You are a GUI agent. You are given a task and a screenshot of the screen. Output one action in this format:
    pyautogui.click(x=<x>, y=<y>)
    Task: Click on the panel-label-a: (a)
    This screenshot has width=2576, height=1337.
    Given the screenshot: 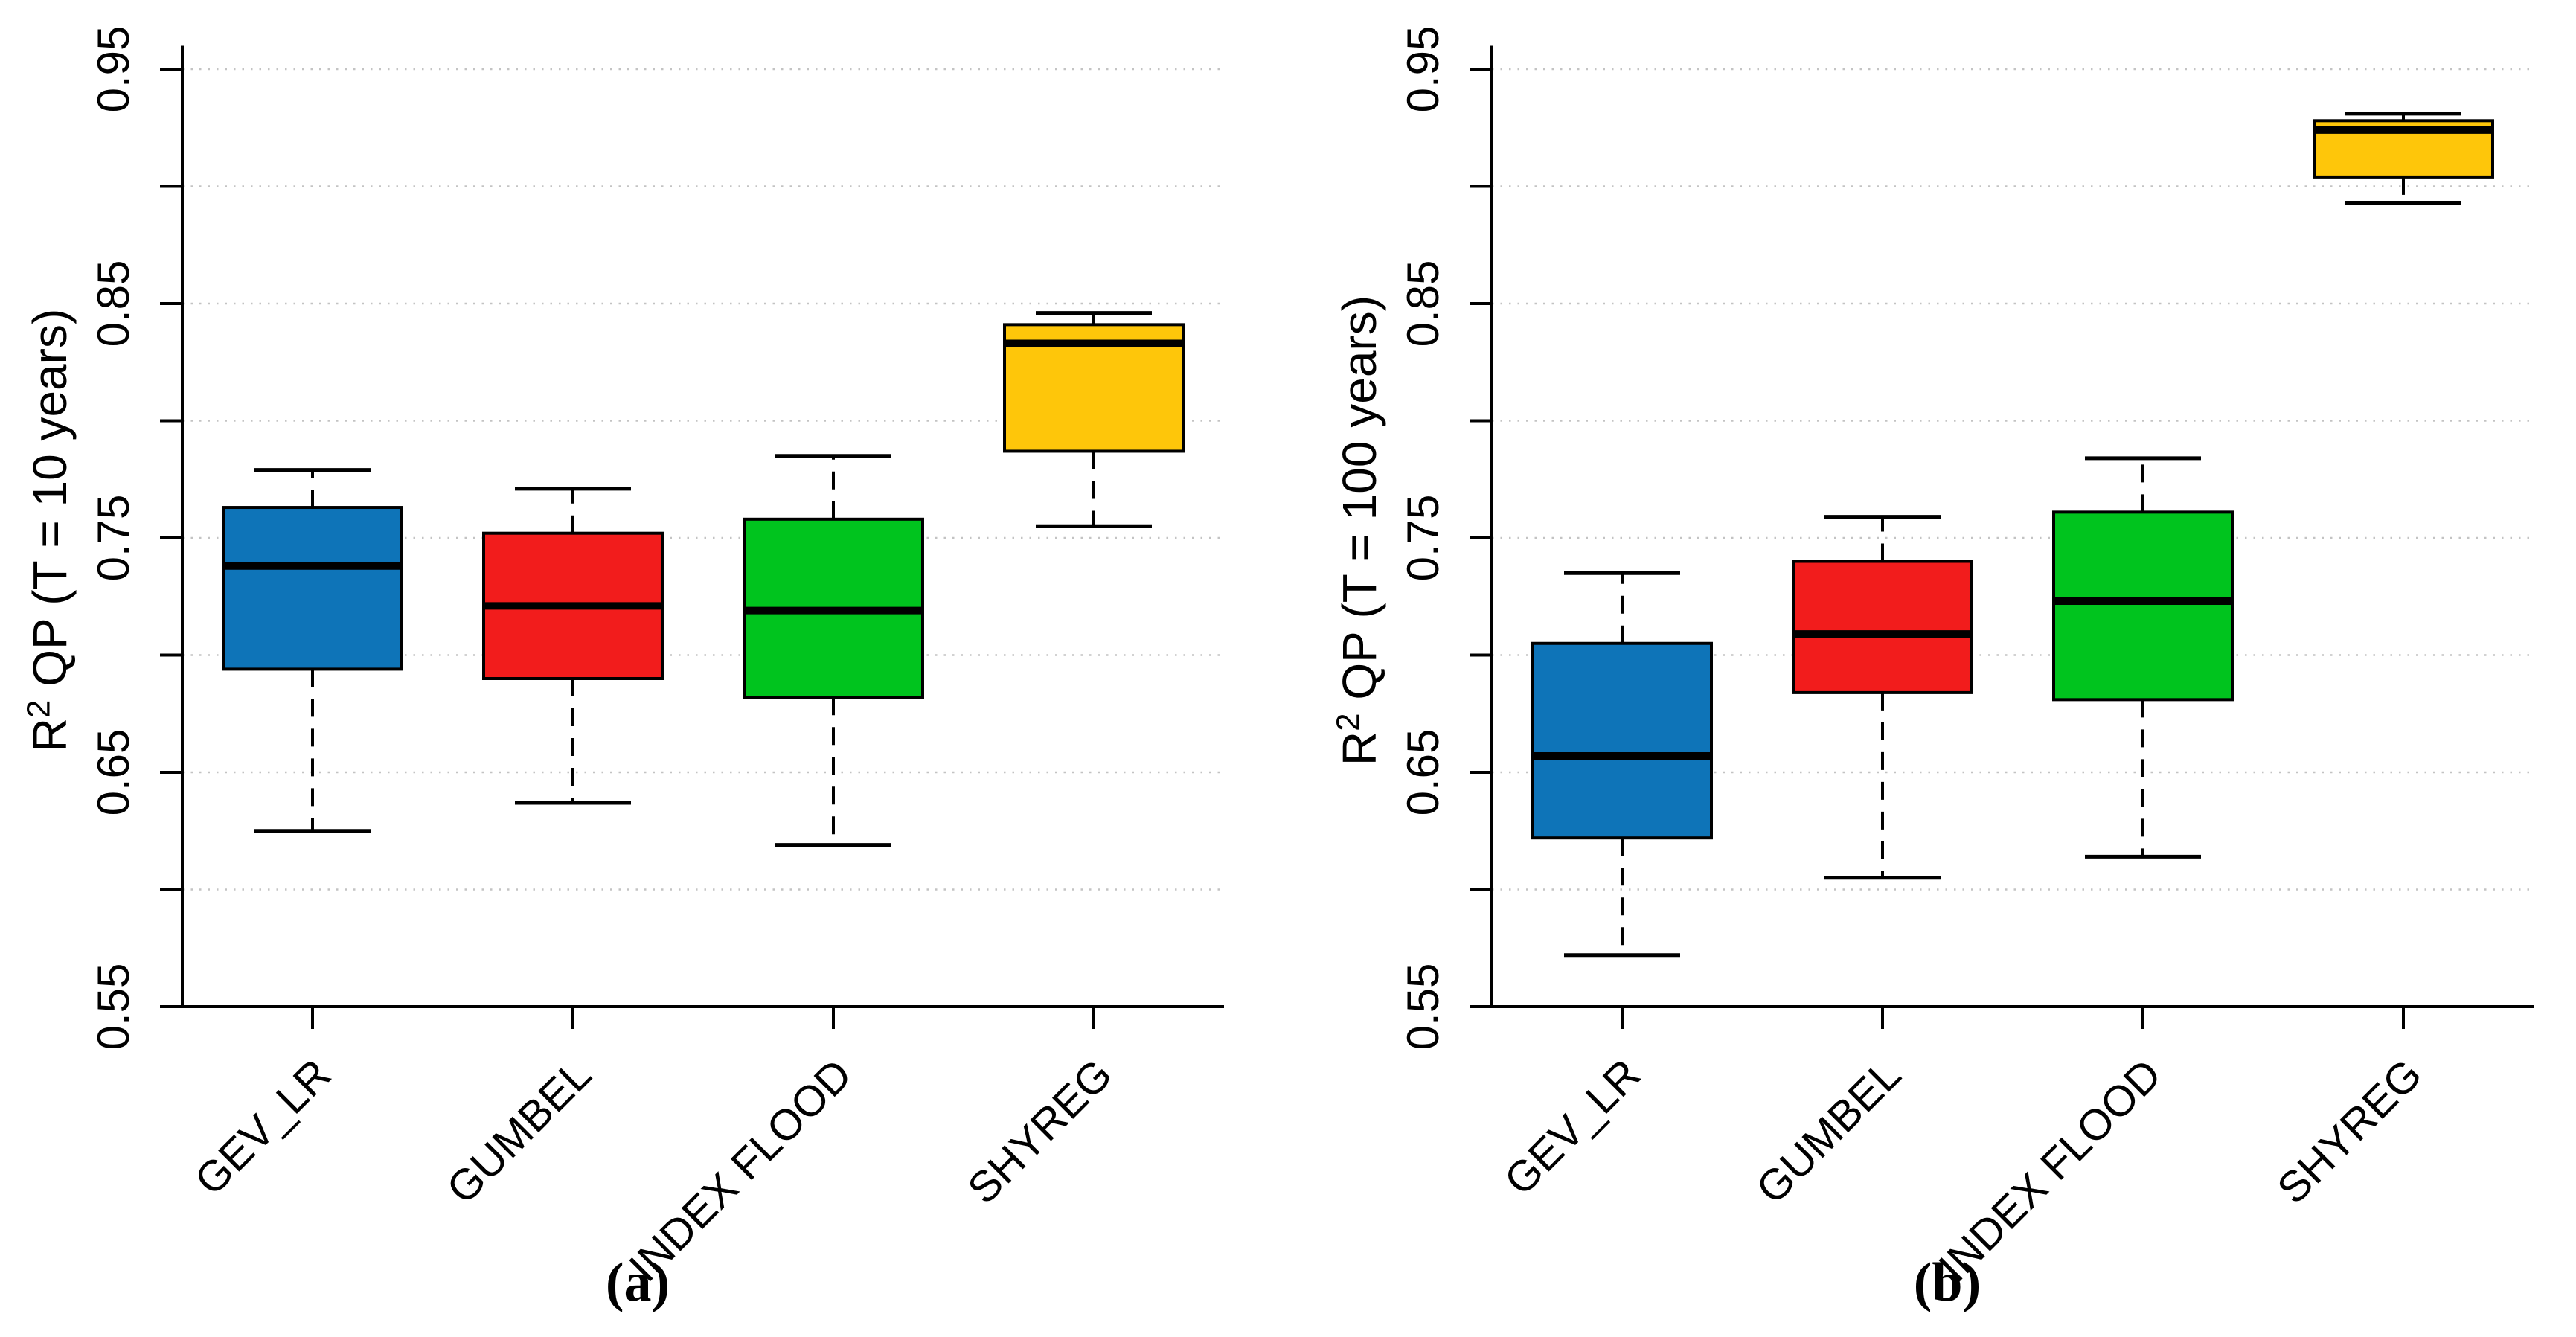 What is the action you would take?
    pyautogui.click(x=637, y=1282)
    